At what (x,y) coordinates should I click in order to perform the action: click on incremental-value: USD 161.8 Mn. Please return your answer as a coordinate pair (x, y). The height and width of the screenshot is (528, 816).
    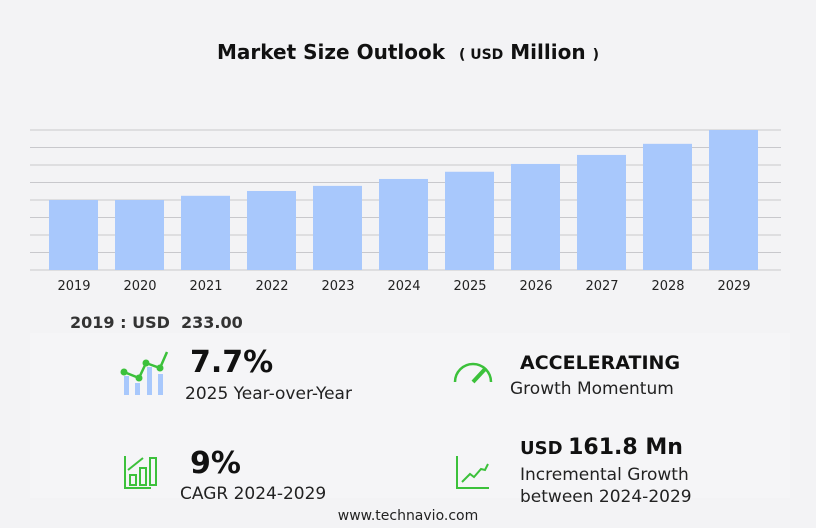
    Looking at the image, I should click on (601, 447).